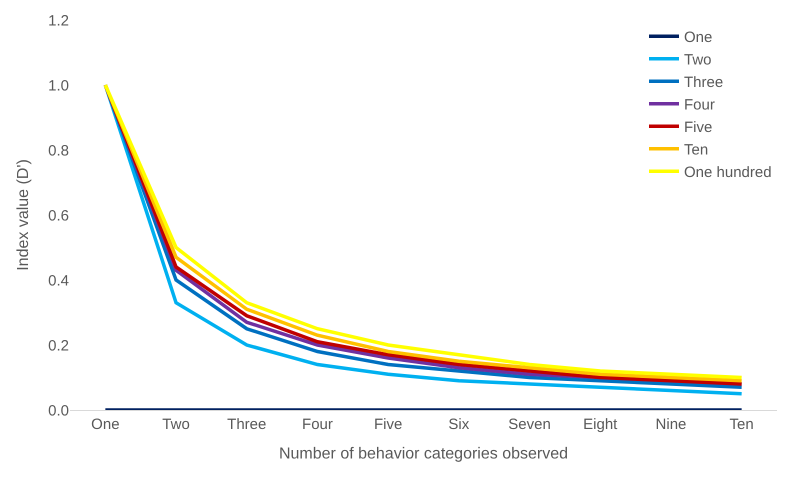 Image resolution: width=797 pixels, height=480 pixels. What do you see at coordinates (459, 424) in the screenshot?
I see `x-tick-label: Six` at bounding box center [459, 424].